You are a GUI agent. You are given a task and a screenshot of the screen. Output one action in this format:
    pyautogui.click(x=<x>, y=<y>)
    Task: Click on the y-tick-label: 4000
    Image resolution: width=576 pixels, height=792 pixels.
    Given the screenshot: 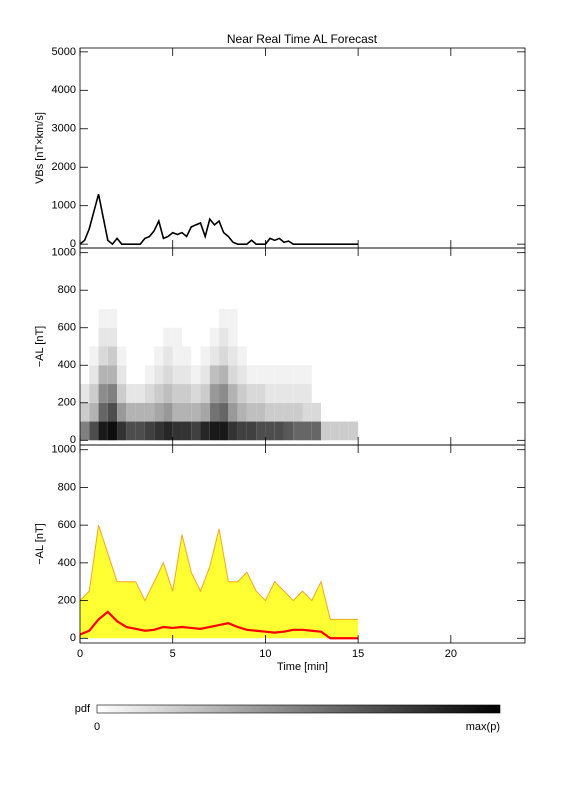 What is the action you would take?
    pyautogui.click(x=64, y=90)
    